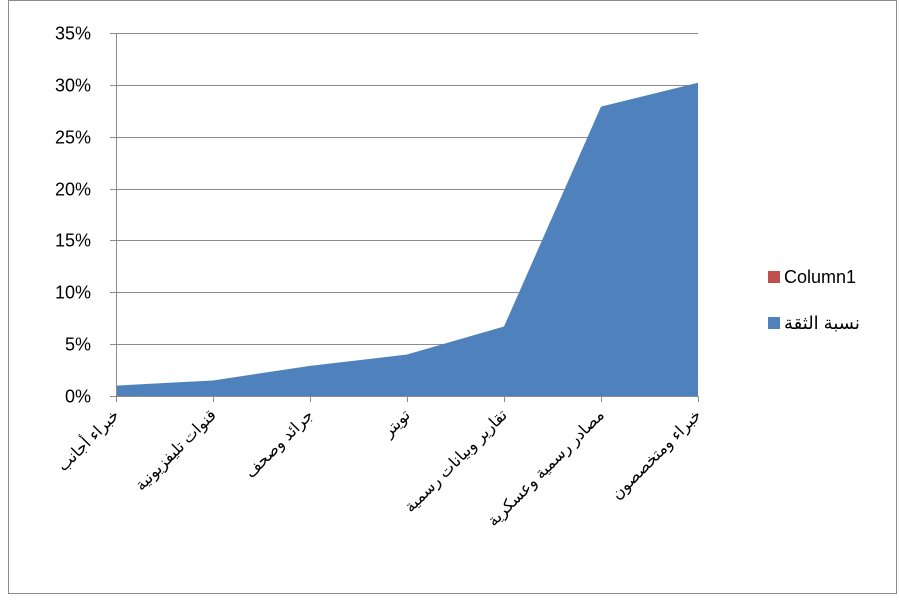 Image resolution: width=899 pixels, height=602 pixels. Describe the element at coordinates (73, 190) in the screenshot. I see `y-tick-label: 20%` at that location.